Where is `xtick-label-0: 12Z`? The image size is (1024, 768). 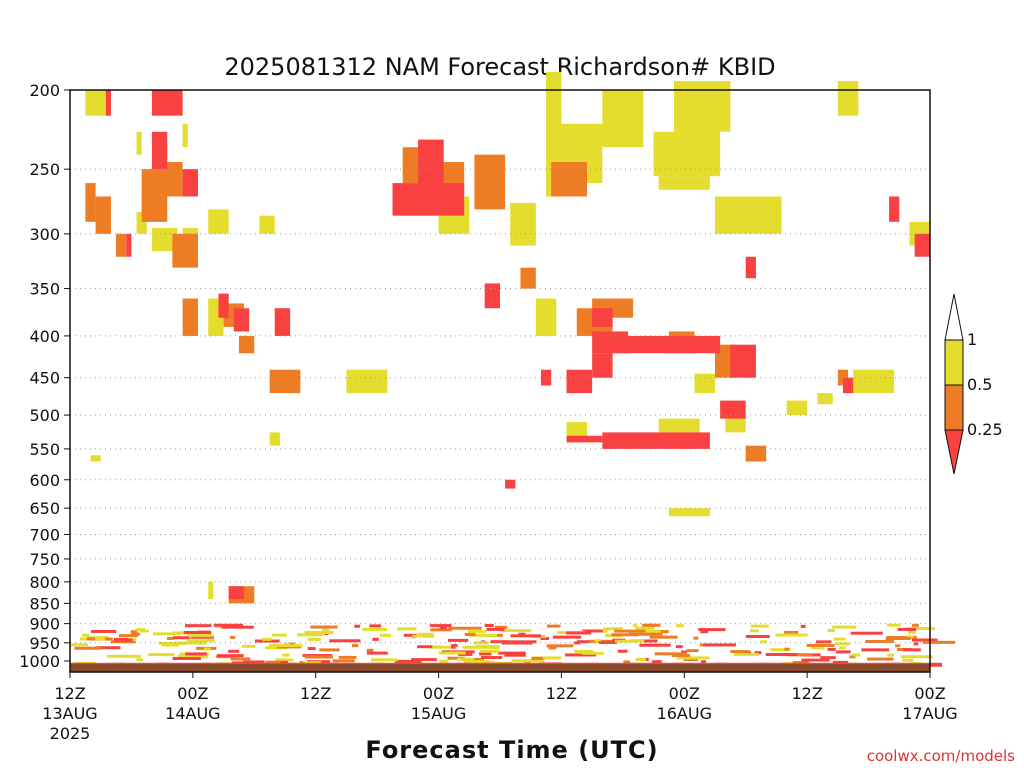 xtick-label-0: 12Z is located at coordinates (69, 693).